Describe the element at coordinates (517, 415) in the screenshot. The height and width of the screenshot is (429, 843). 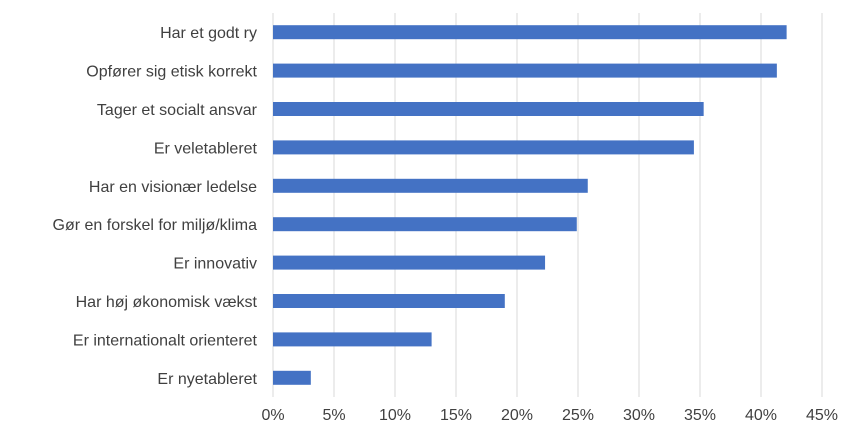
I see `x-tick-label: 20%` at that location.